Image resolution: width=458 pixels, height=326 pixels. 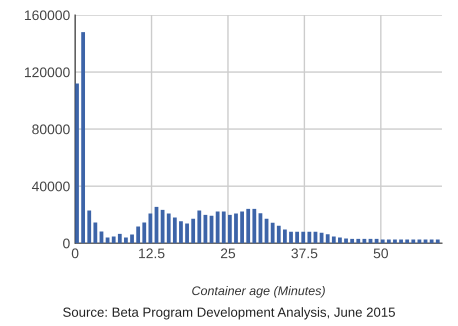 What do you see at coordinates (304, 253) in the screenshot?
I see `x-tick-label: 37.5` at bounding box center [304, 253].